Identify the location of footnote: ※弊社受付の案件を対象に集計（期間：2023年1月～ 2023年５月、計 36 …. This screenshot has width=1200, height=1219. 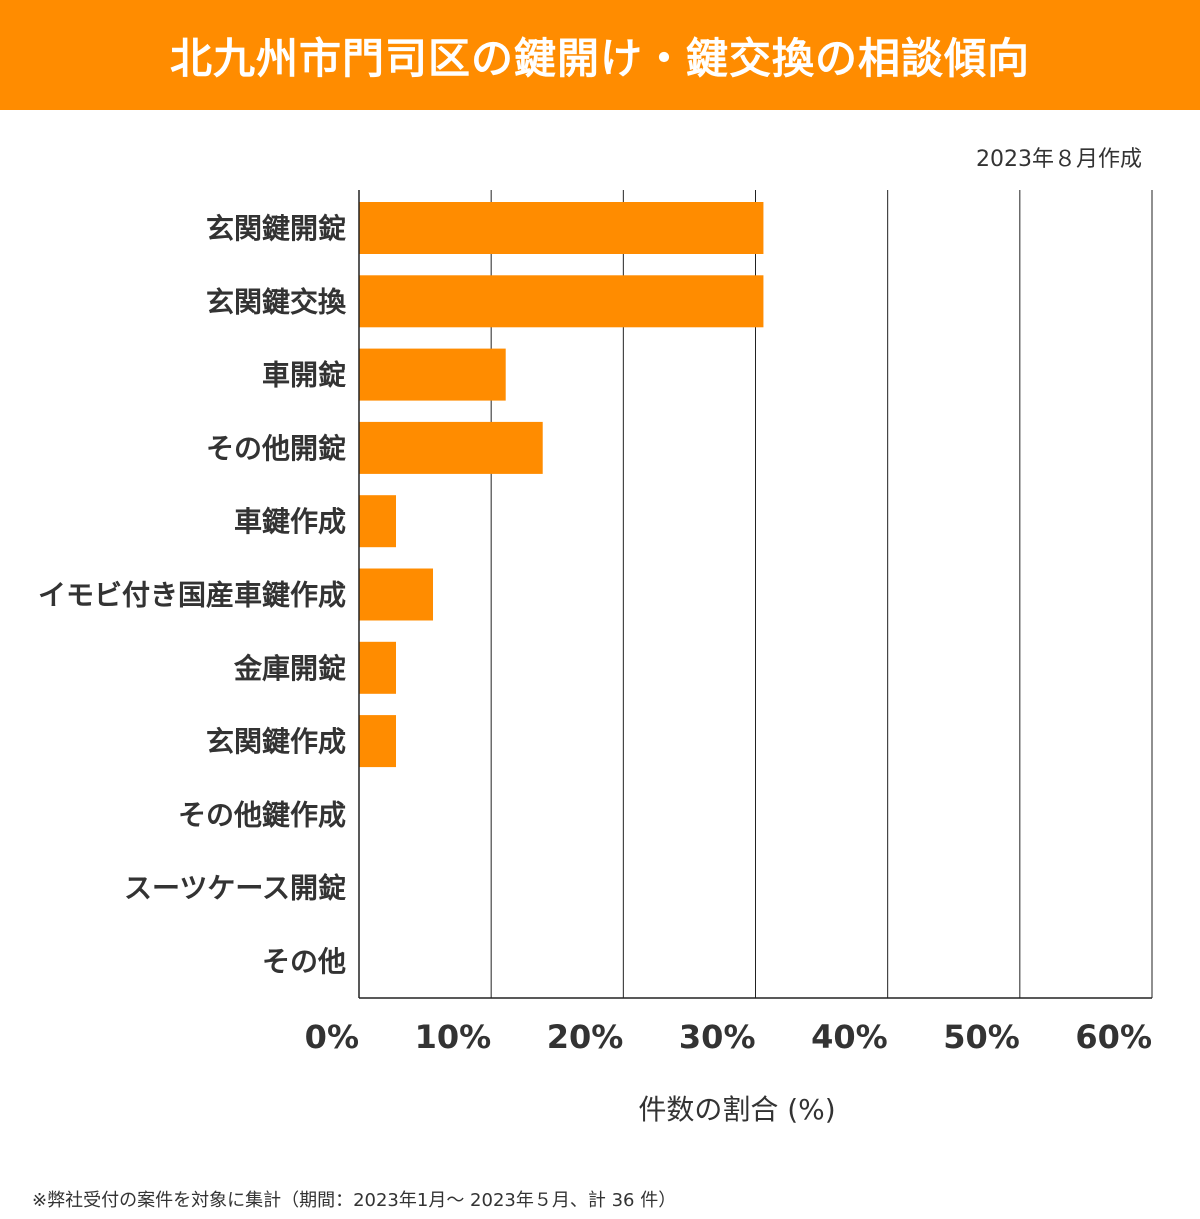
(354, 1200).